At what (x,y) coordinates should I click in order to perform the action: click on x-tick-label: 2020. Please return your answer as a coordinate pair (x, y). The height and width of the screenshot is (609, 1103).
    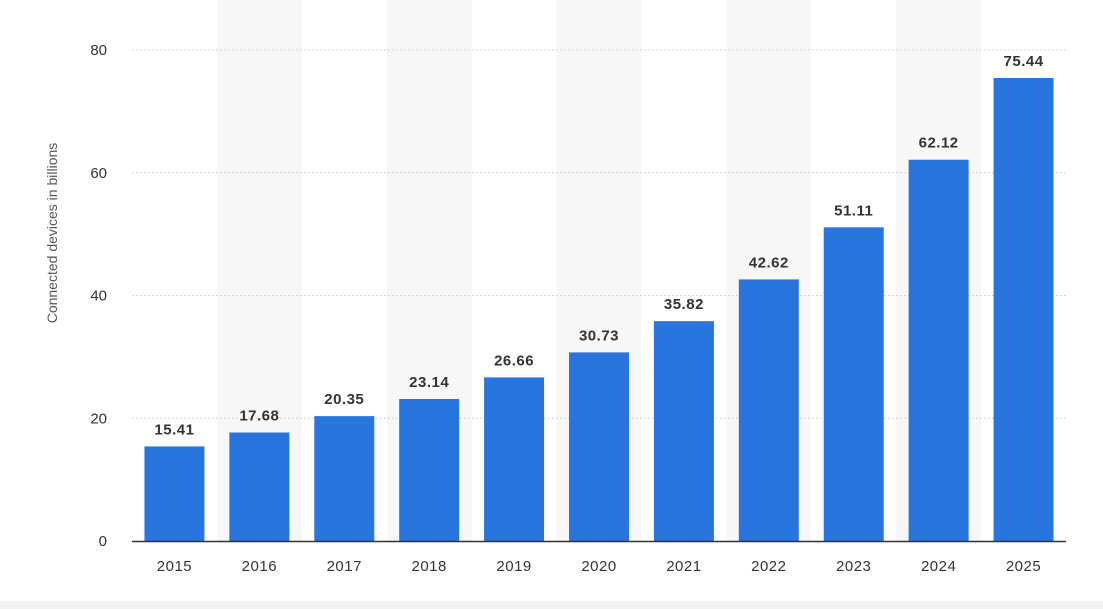
    Looking at the image, I should click on (598, 566).